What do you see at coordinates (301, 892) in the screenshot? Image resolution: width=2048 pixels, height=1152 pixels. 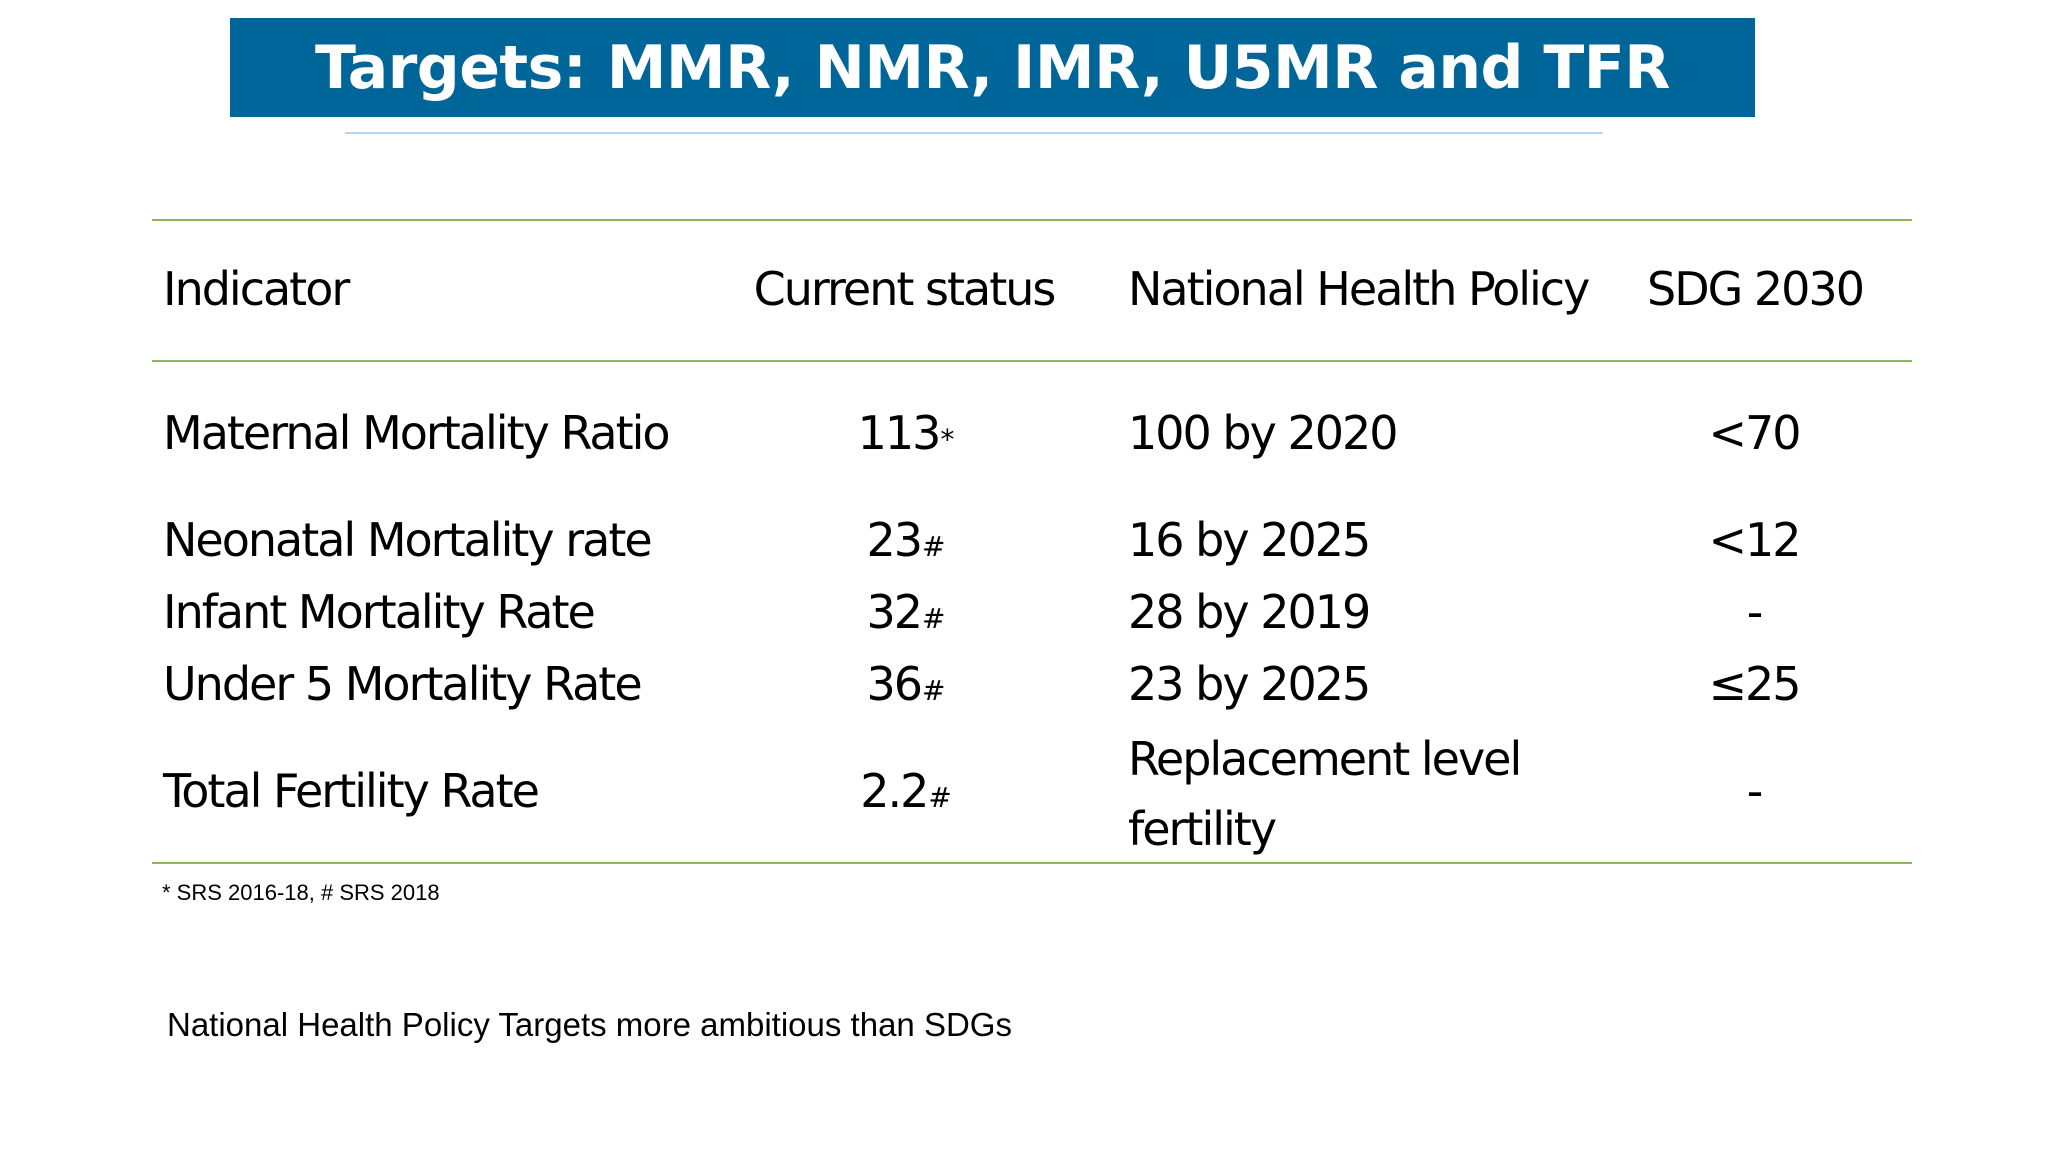 I see `source-footnote: * SRS 2016-18, # SRS 2018` at bounding box center [301, 892].